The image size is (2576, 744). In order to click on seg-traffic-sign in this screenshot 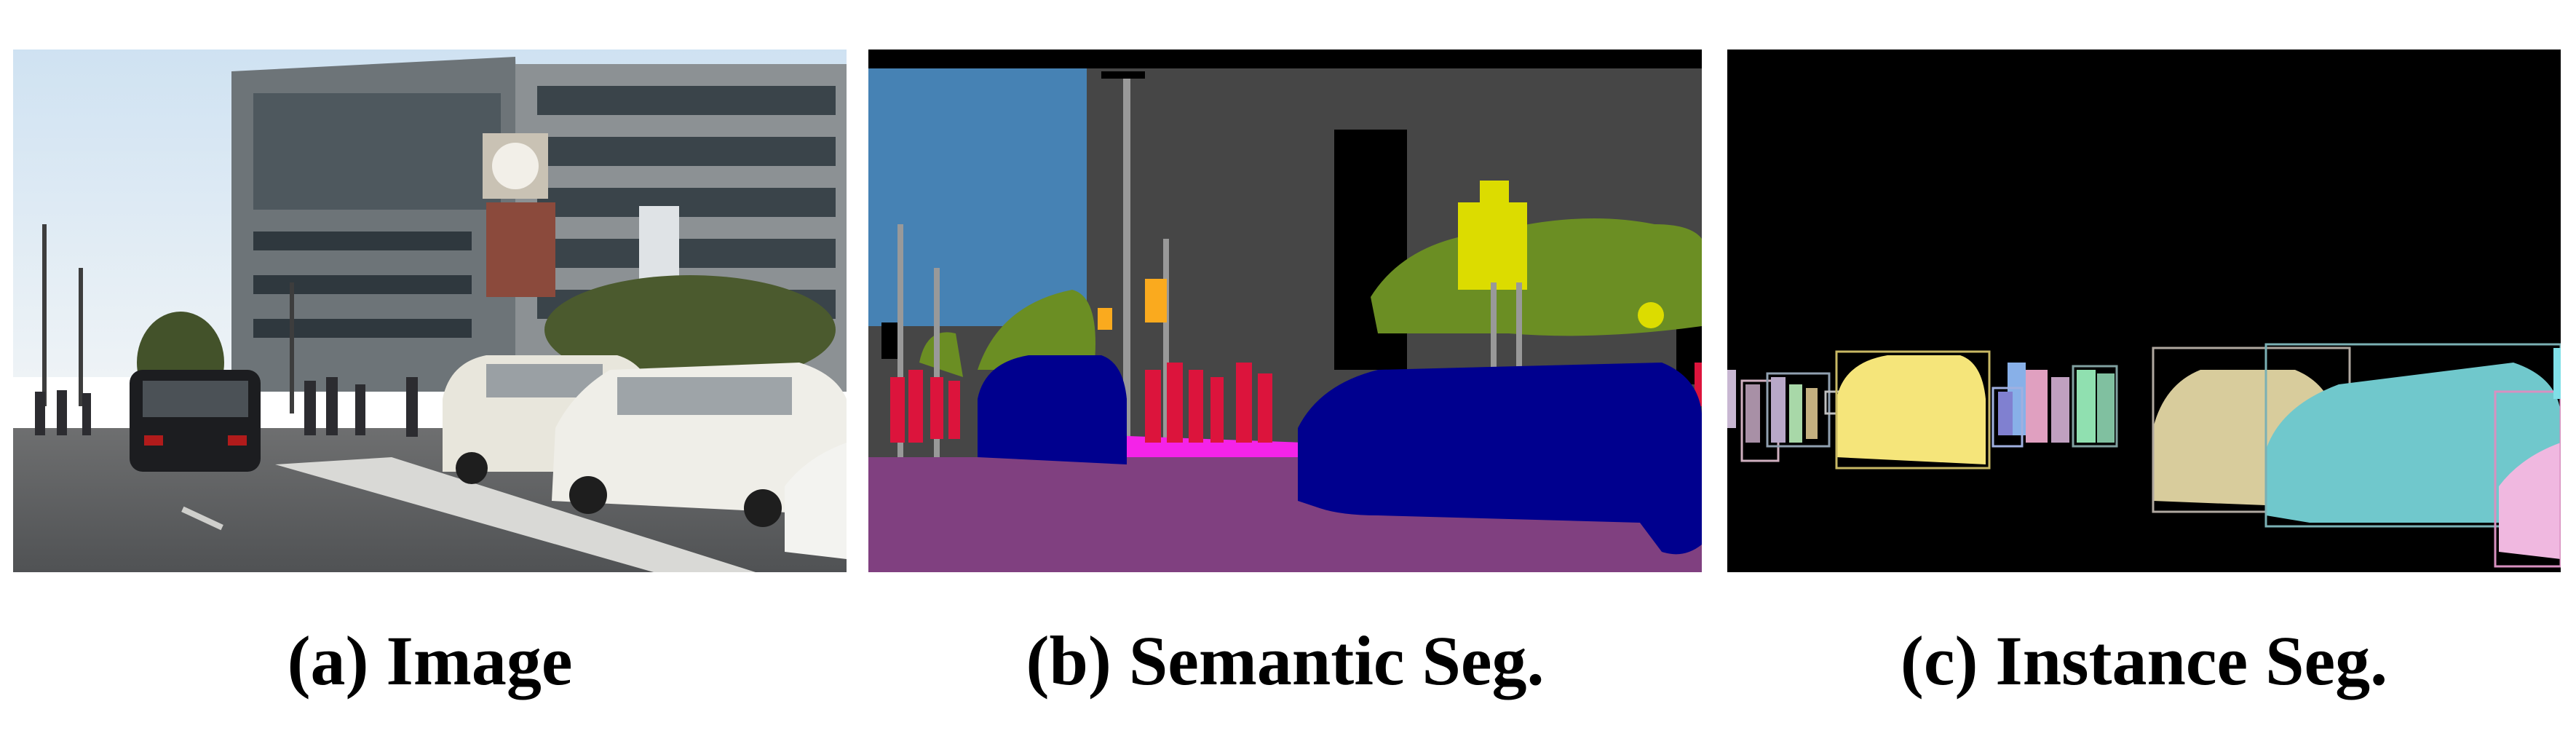, I will do `click(1492, 246)`.